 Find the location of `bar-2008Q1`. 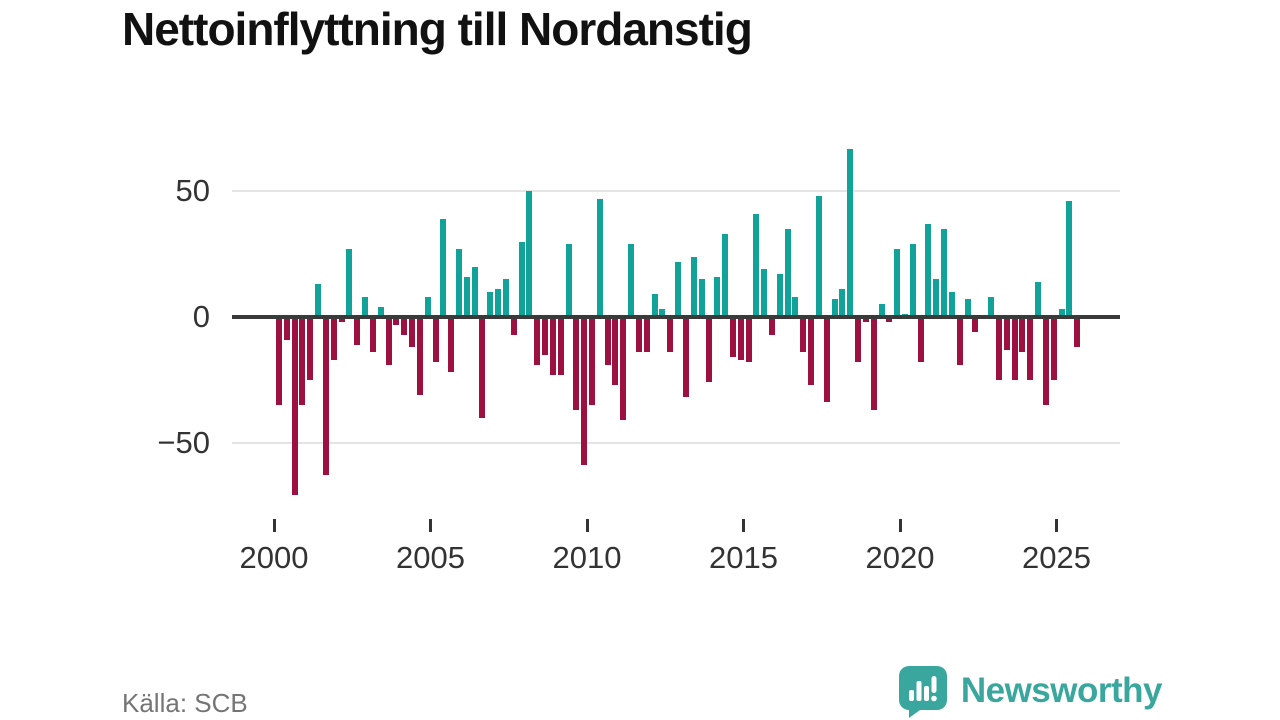

bar-2008Q1 is located at coordinates (529, 254).